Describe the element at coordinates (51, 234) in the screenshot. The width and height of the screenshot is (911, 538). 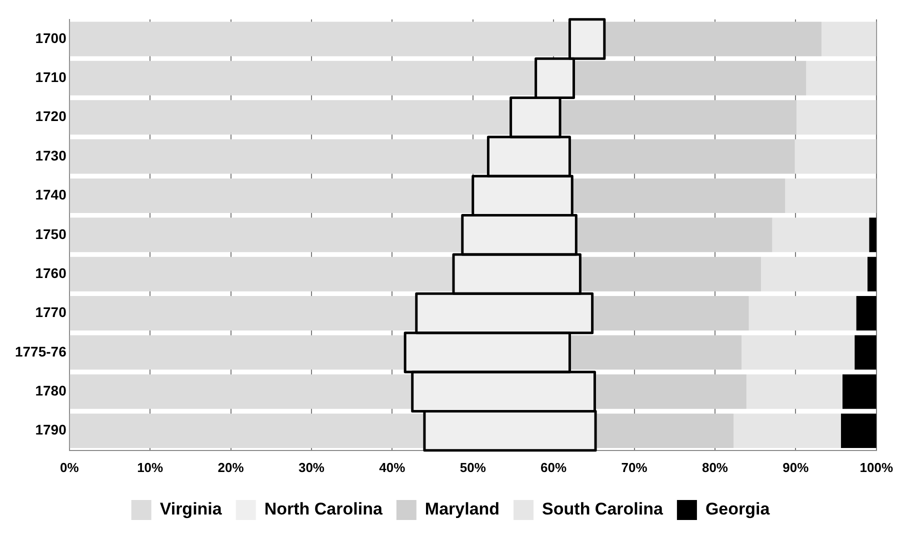
I see `y-tick-label: 1750` at that location.